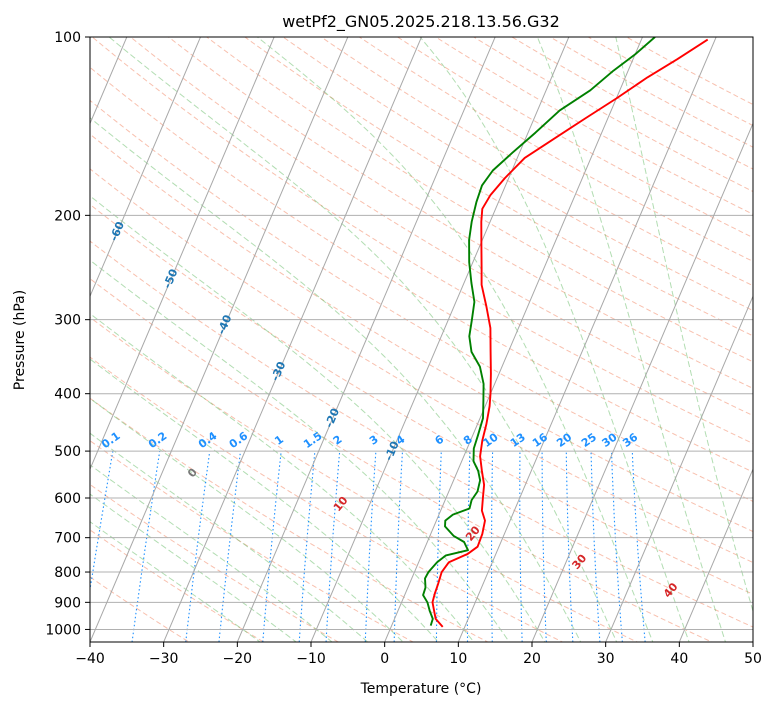 The image size is (775, 708). I want to click on x-tick-label: −10, so click(311, 659).